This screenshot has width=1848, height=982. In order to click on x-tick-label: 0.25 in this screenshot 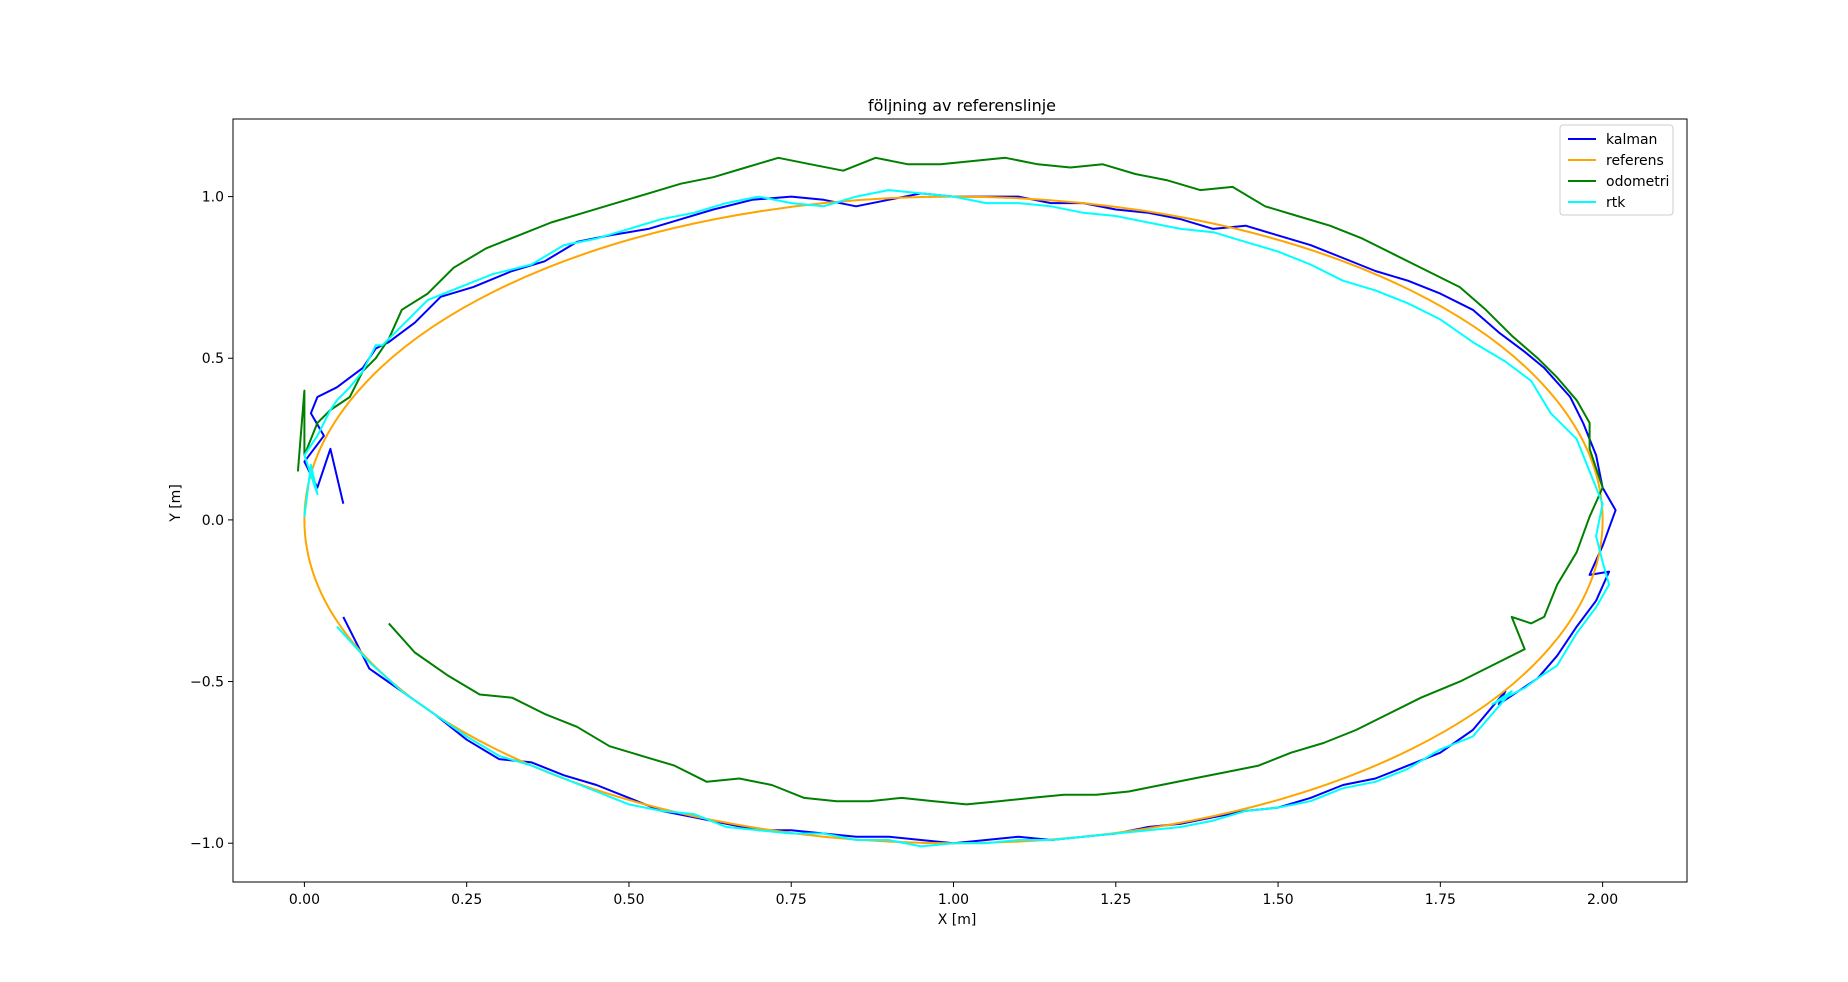, I will do `click(466, 900)`.